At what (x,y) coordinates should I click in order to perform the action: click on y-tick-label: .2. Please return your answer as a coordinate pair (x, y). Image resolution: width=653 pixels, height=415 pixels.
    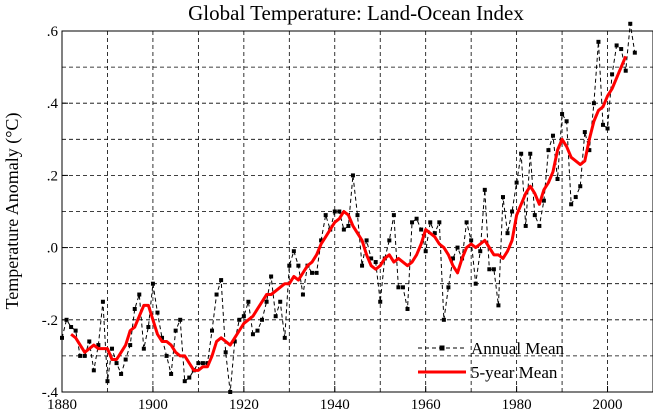
    Looking at the image, I should click on (52, 176).